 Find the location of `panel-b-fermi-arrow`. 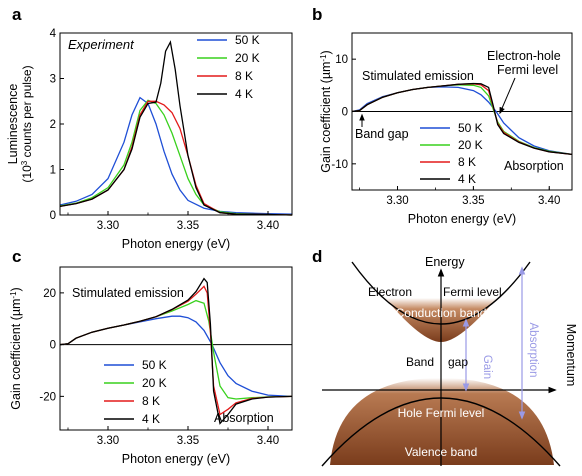

panel-b-fermi-arrow is located at coordinates (507, 96).